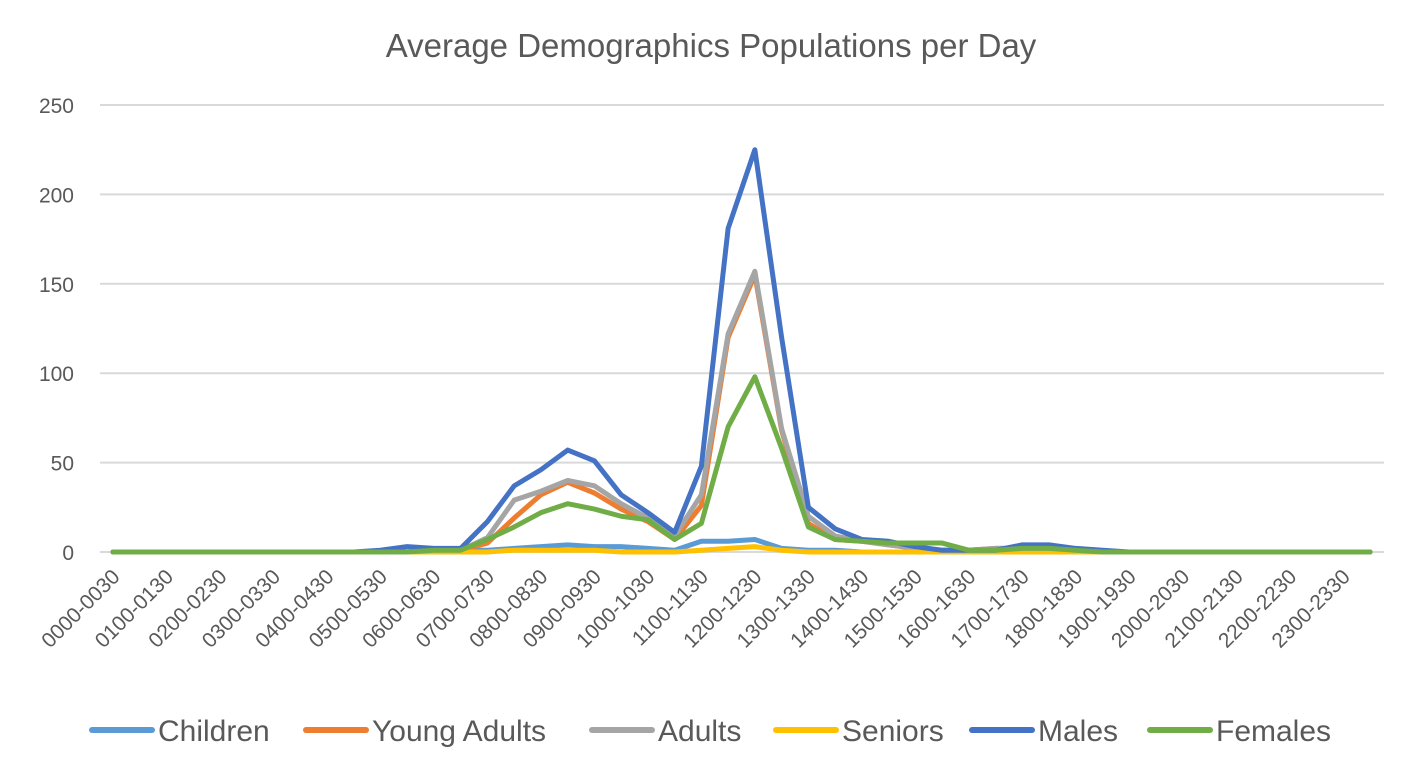  I want to click on y-tick-label: 0, so click(68, 553).